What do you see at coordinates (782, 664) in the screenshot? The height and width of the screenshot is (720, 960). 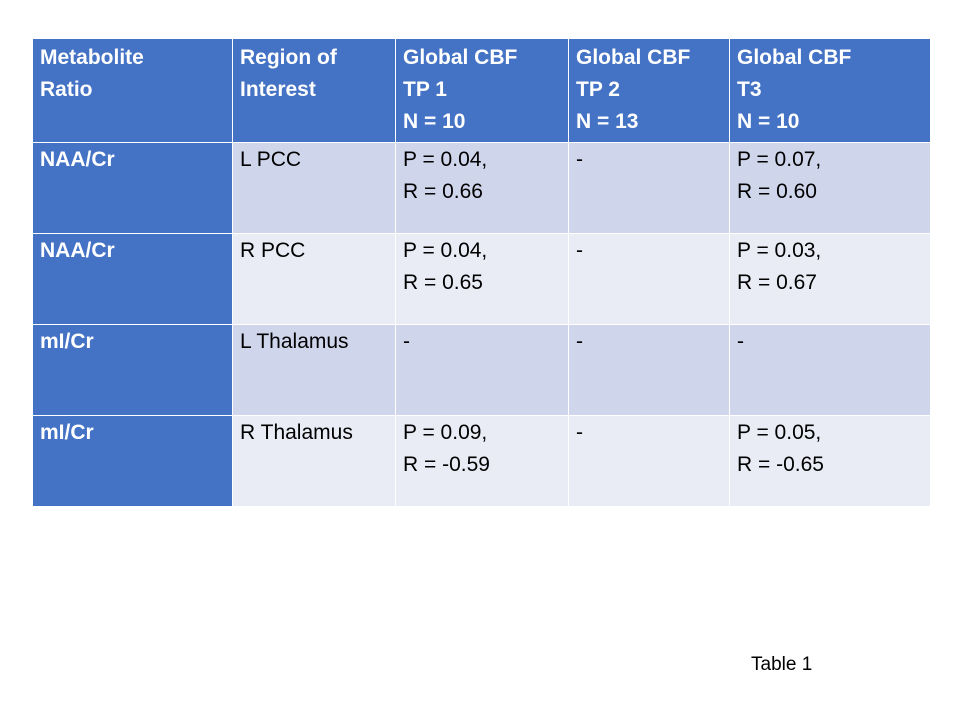 I see `table-caption: Table 1` at bounding box center [782, 664].